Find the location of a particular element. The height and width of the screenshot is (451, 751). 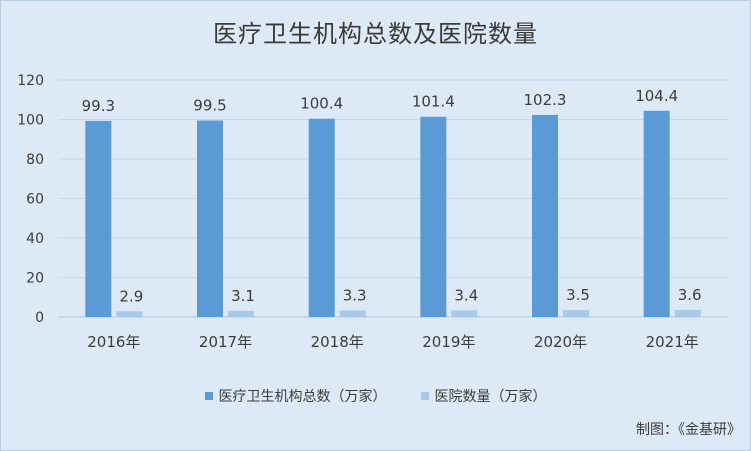

legend: 医疗卫生机构总数（万家） 医院数量（万家） is located at coordinates (375, 396).